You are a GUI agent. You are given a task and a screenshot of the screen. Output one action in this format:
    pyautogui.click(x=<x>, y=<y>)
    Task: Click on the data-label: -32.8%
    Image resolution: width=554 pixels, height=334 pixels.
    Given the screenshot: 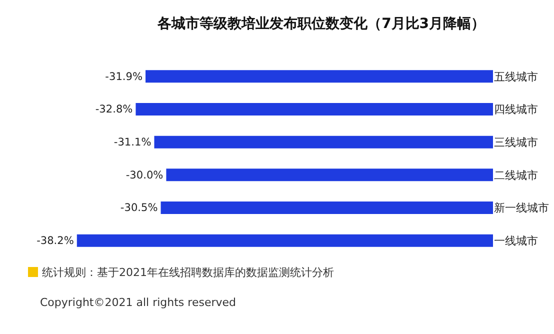 What is the action you would take?
    pyautogui.click(x=114, y=110)
    